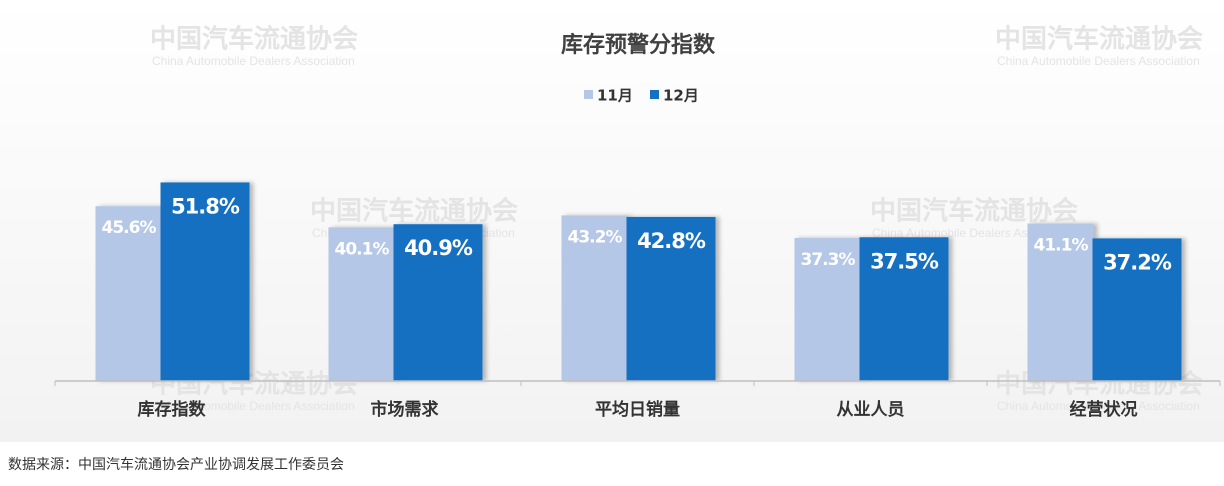 This screenshot has height=486, width=1224. I want to click on value-label: 43.2%, so click(595, 237).